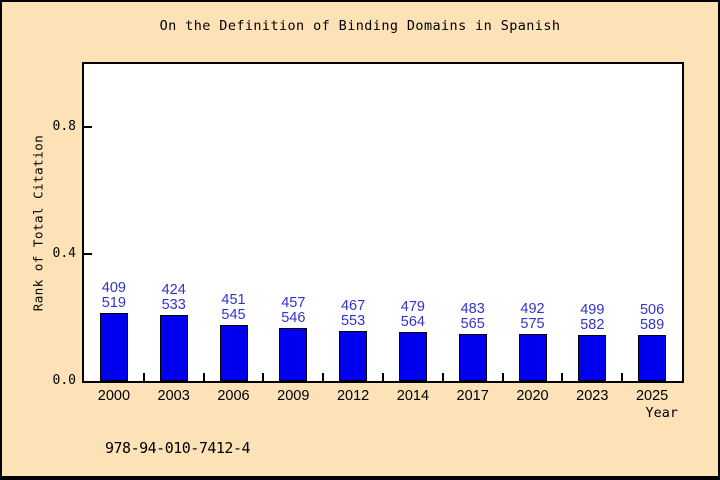  I want to click on bar-value-label: 457 546, so click(293, 311).